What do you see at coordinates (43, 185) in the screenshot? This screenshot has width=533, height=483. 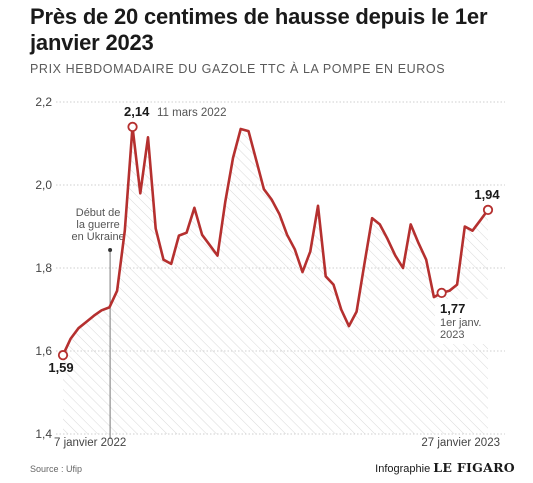 I see `y-tick-label: 2,0` at bounding box center [43, 185].